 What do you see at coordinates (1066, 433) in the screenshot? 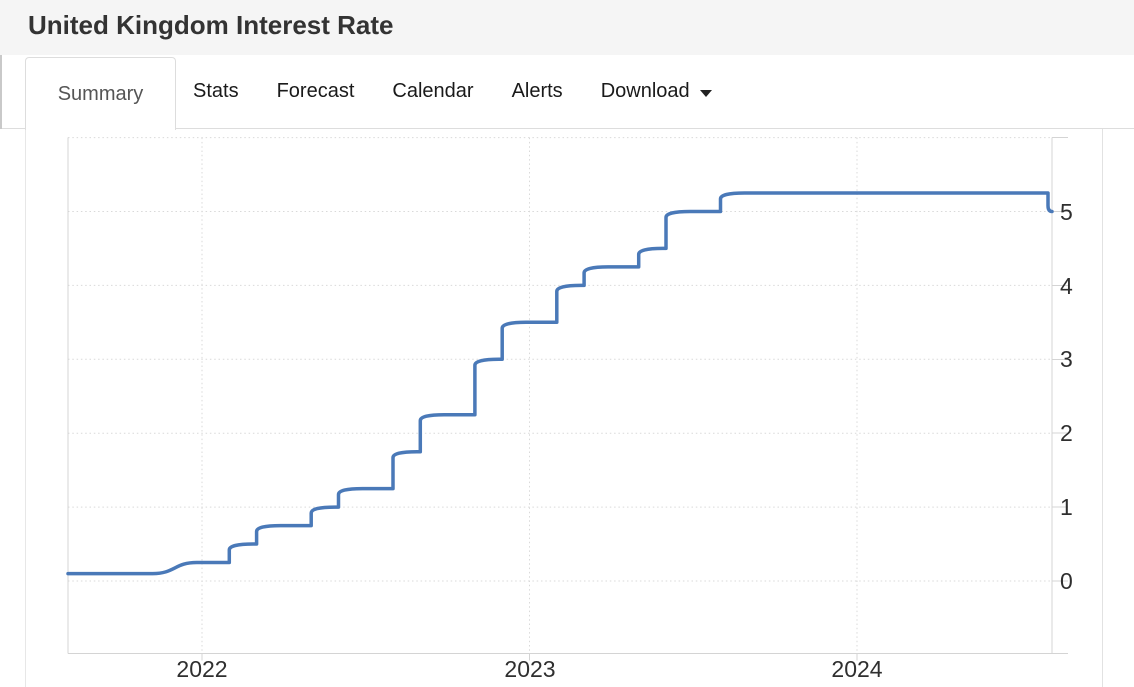
I see `y-axis-tick-label: 2` at bounding box center [1066, 433].